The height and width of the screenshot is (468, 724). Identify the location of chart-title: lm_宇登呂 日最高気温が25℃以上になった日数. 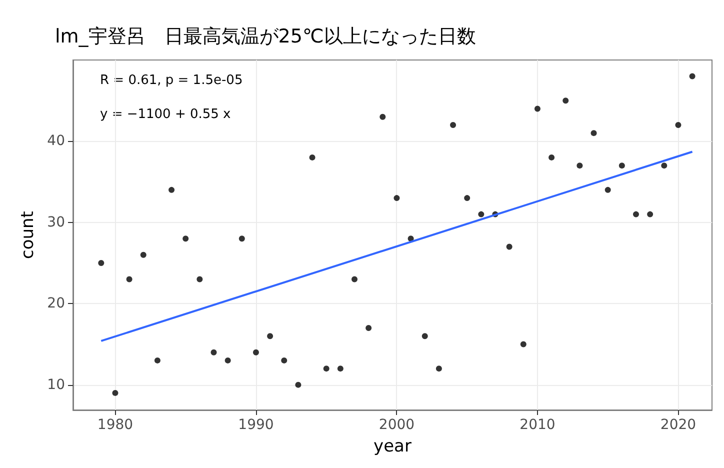
(265, 37).